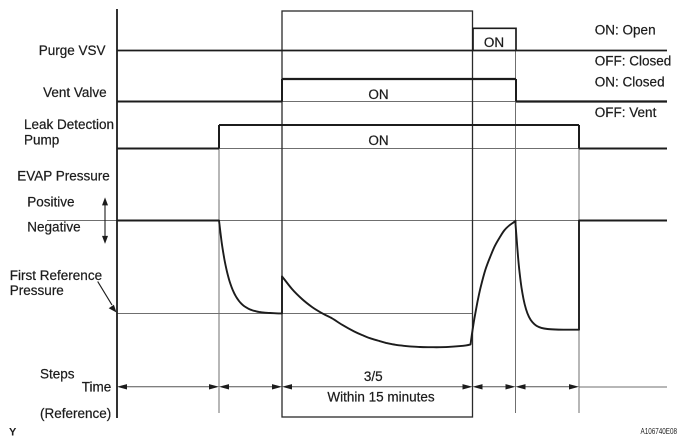 This screenshot has width=688, height=445. I want to click on svg-text: Leak Detection, so click(69, 124).